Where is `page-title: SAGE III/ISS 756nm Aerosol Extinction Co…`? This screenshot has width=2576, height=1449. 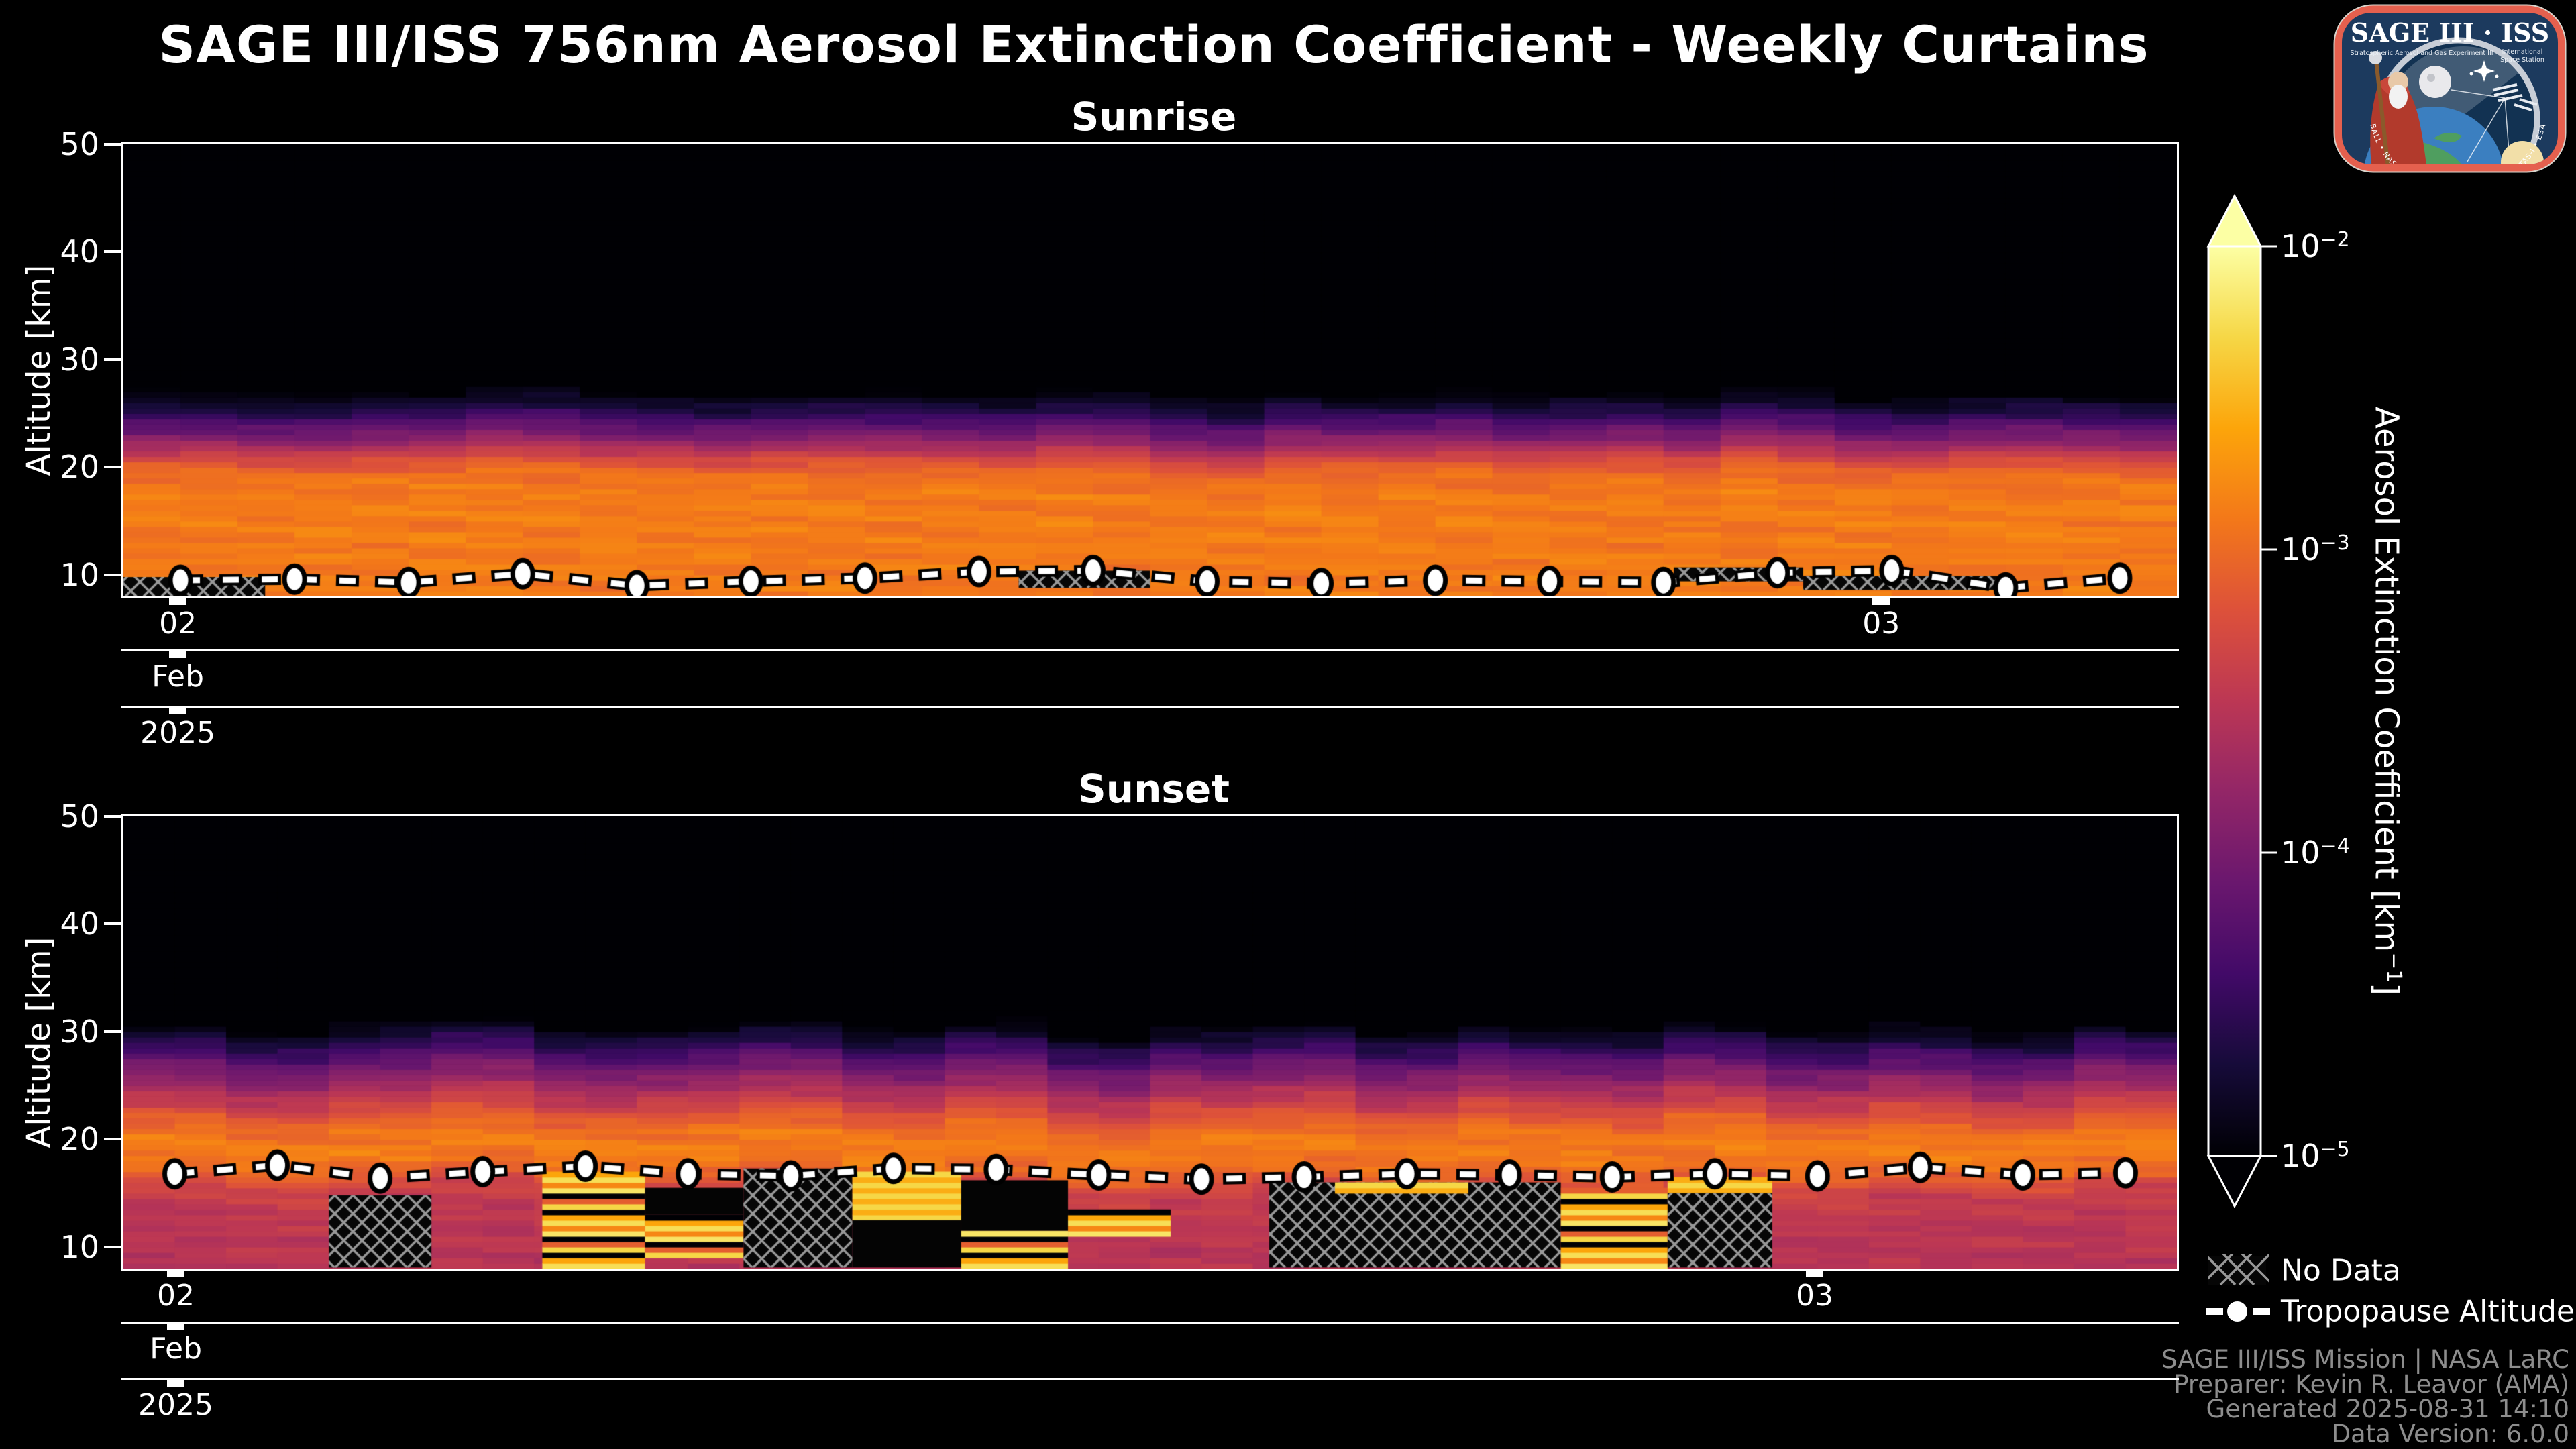
page-title: SAGE III/ISS 756nm Aerosol Extinction Co… is located at coordinates (1153, 44).